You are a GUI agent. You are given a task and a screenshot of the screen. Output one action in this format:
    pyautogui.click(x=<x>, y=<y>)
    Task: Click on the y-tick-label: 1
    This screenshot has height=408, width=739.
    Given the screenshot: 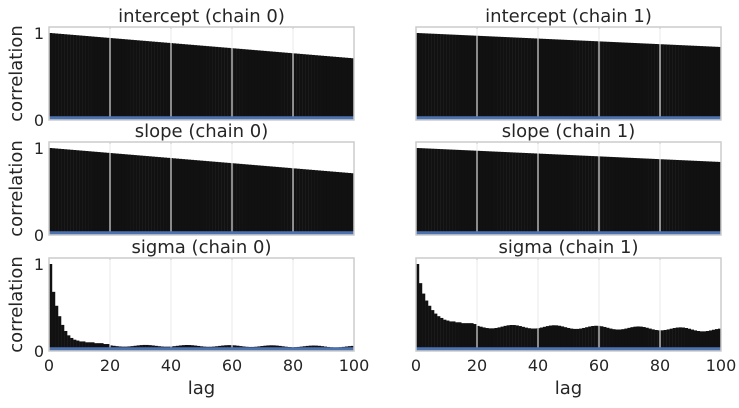 What is the action you would take?
    pyautogui.click(x=39, y=148)
    